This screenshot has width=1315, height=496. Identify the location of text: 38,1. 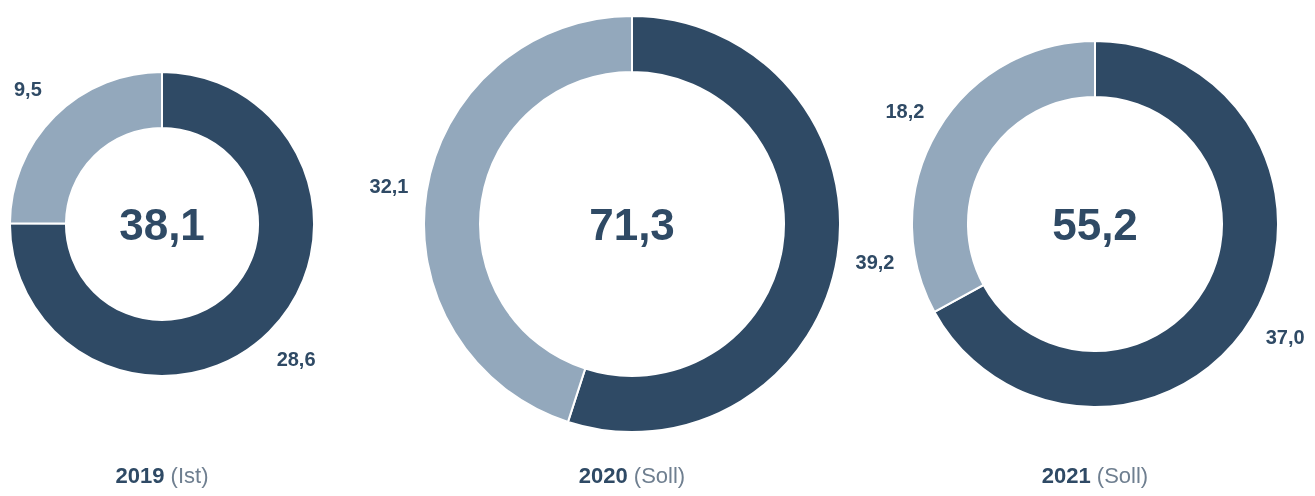
(162, 224).